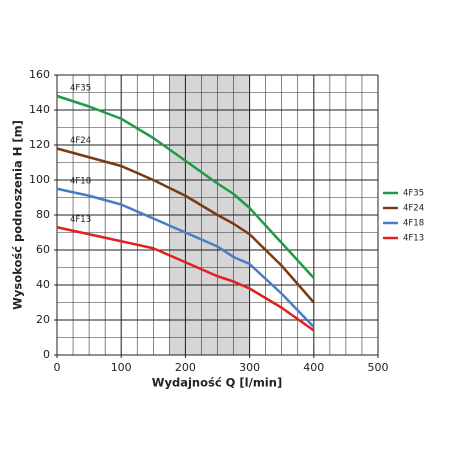 This screenshot has width=452, height=456. Describe the element at coordinates (185, 367) in the screenshot. I see `x-tick-label: 200` at that location.